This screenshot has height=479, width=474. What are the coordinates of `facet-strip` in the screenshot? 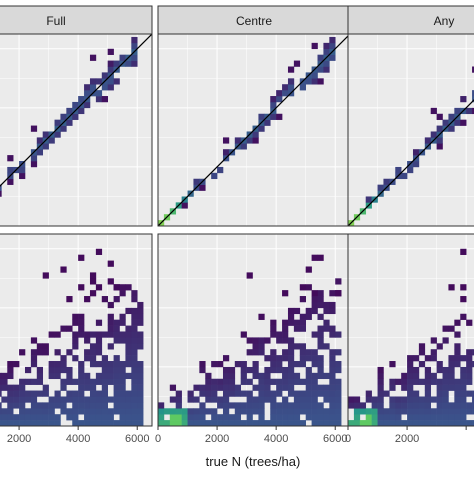 It's located at (254, 20).